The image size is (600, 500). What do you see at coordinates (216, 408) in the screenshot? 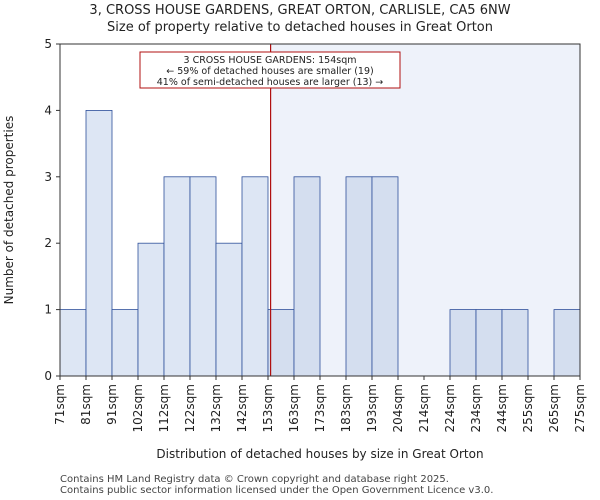
I see `x-tick-label: 132sqm` at bounding box center [216, 408].